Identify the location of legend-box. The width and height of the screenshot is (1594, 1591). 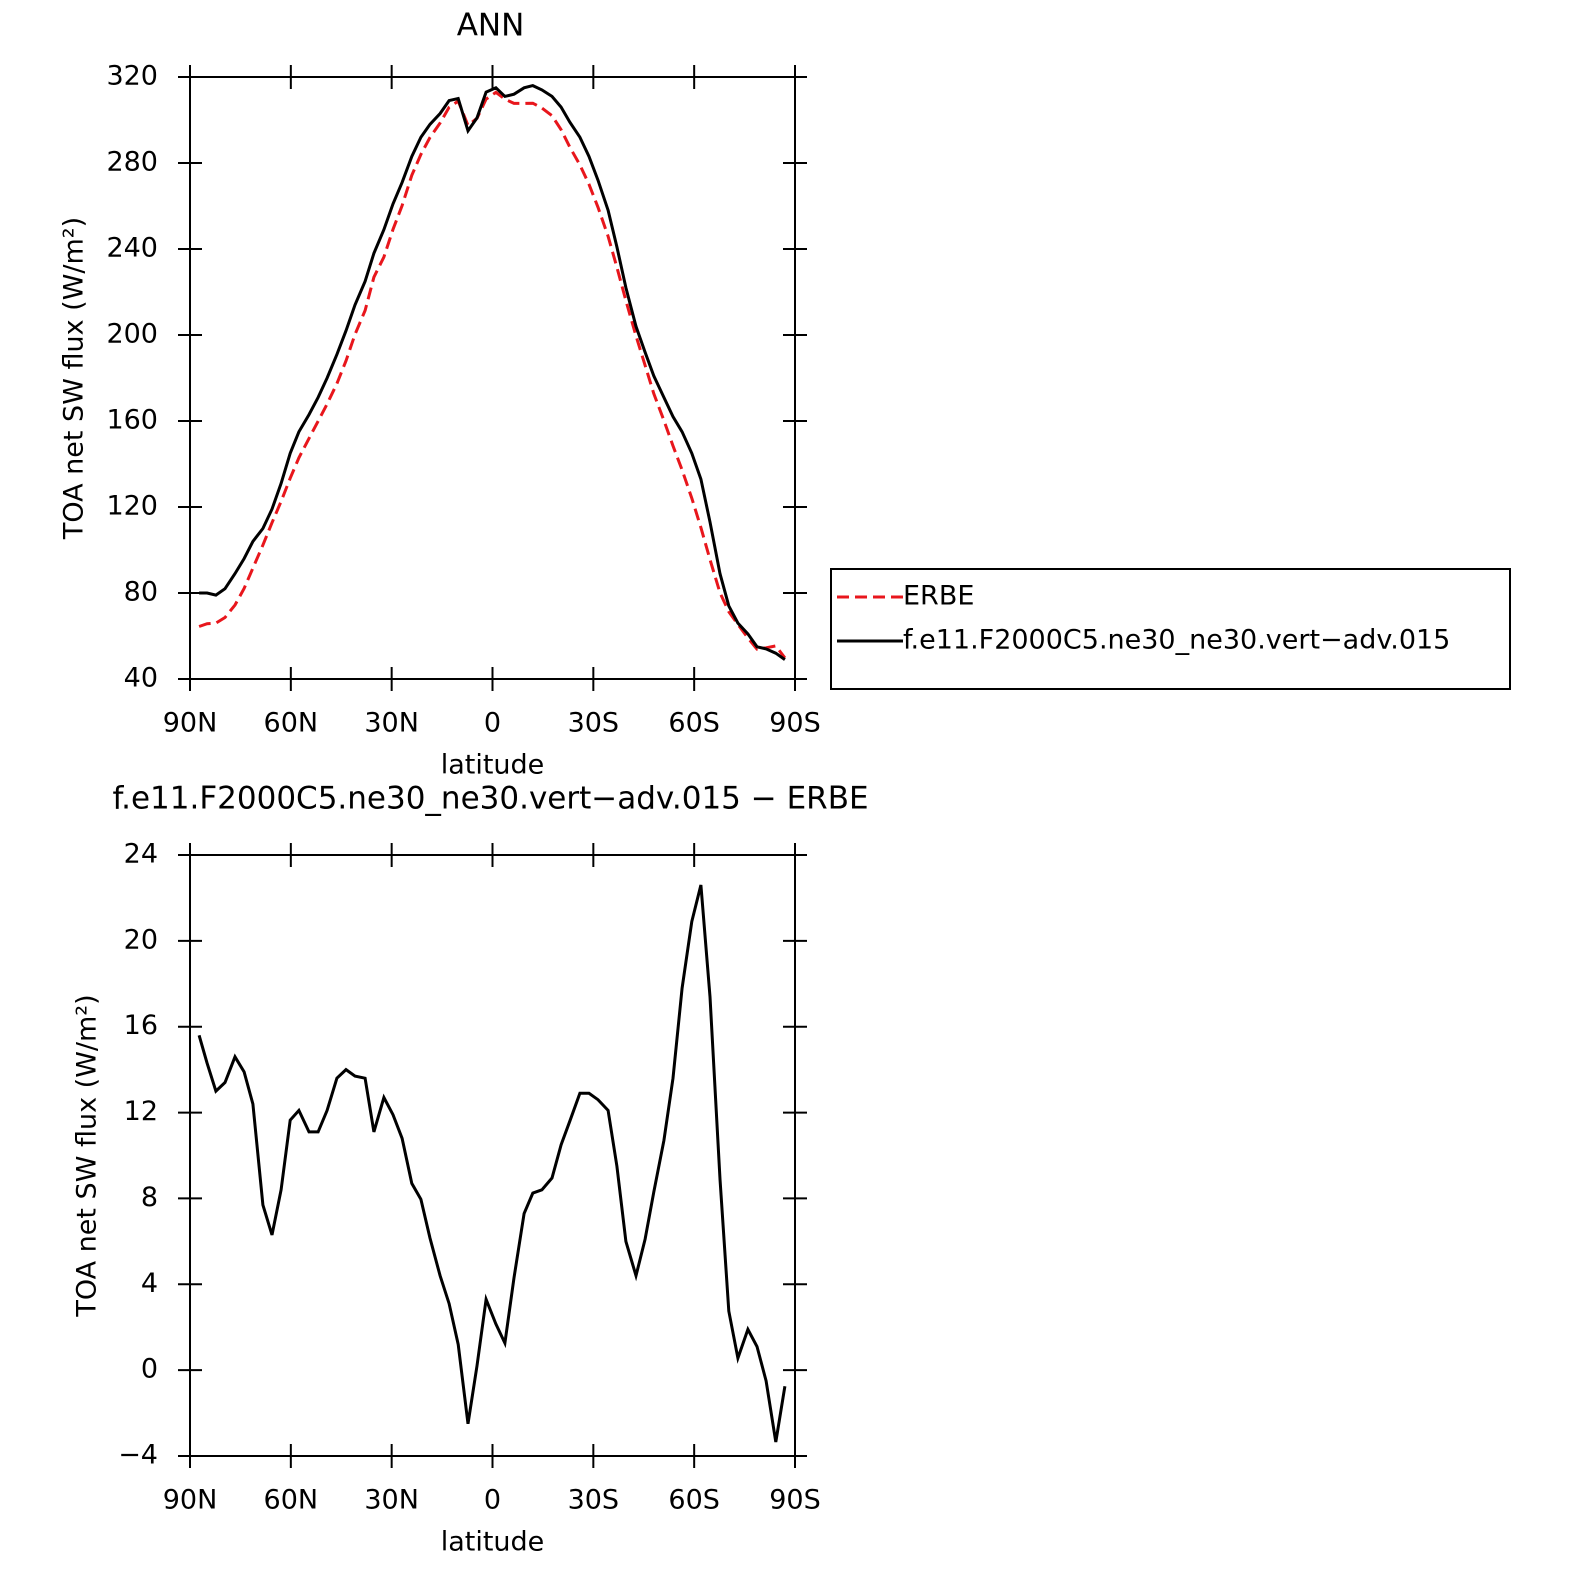
(1170, 629).